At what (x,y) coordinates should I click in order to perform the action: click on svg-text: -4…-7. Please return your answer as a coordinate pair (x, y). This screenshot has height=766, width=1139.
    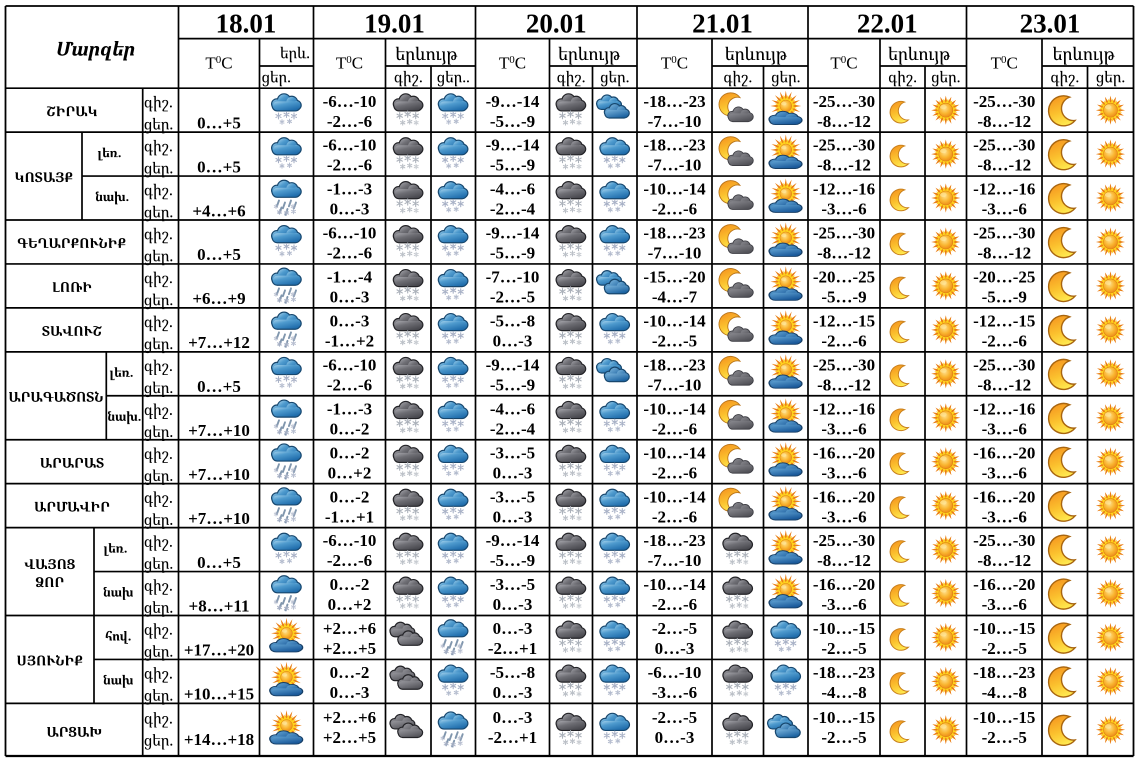
    Looking at the image, I should click on (675, 297).